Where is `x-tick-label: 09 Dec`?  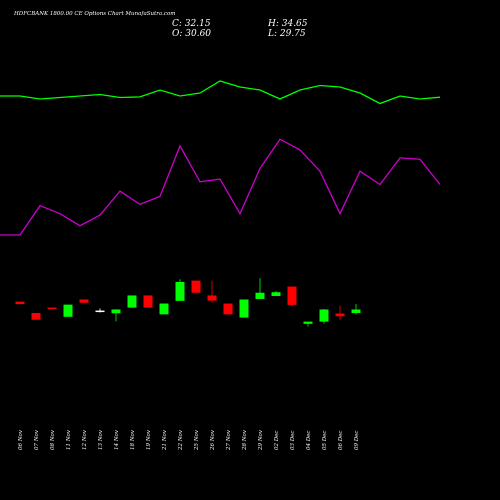
x-tick-label: 09 Dec is located at coordinates (357, 441).